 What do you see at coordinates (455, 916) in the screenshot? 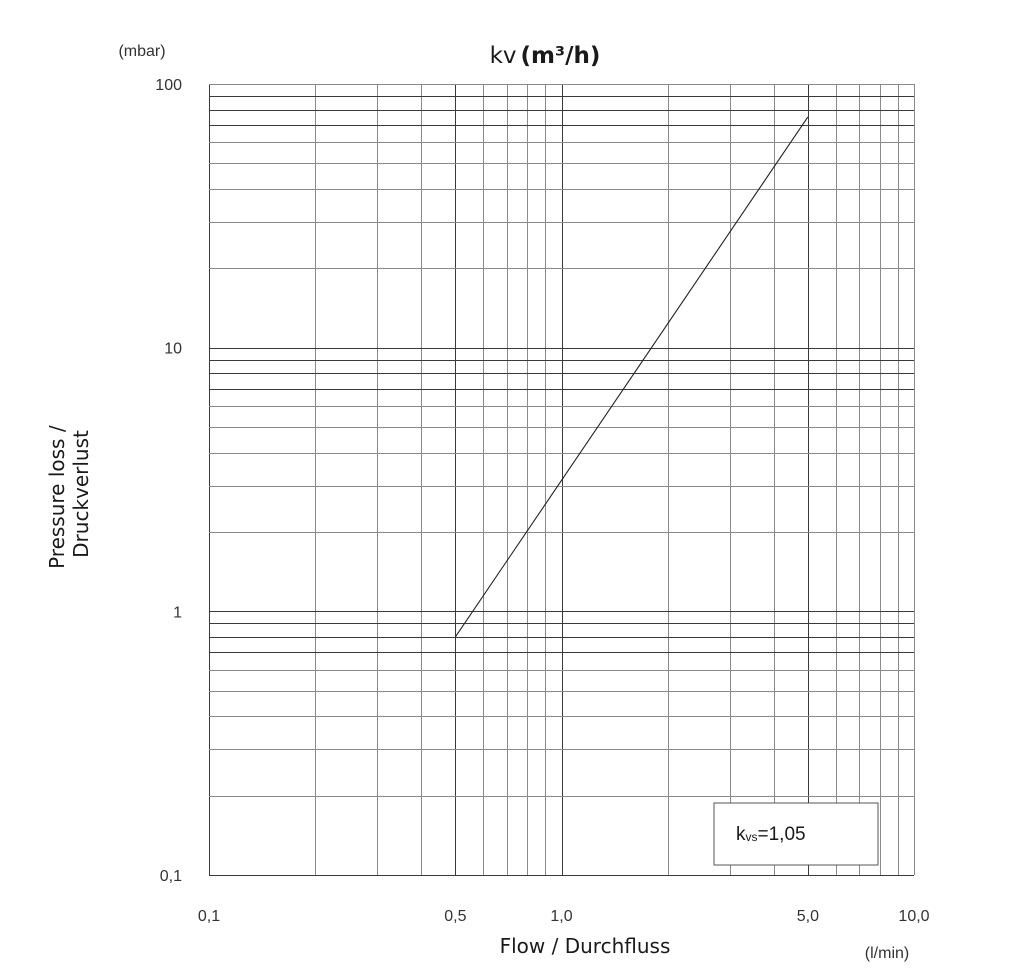
I see `x-tick-label: 0,5` at bounding box center [455, 916].